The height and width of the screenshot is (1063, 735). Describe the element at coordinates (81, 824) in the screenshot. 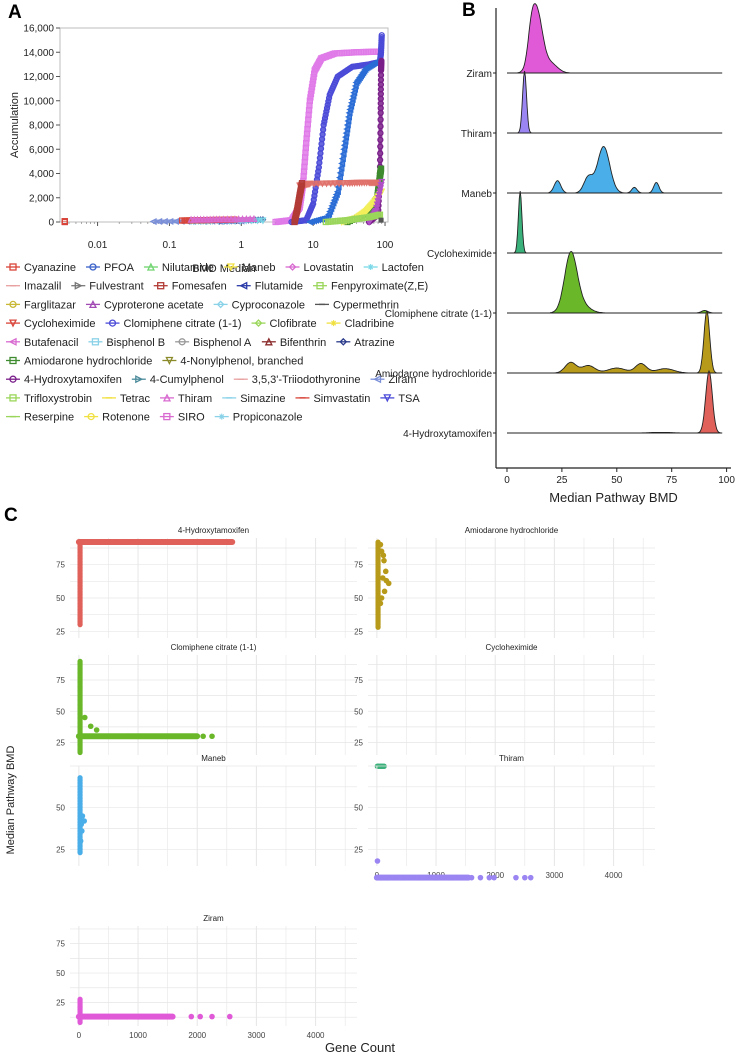

I see `point-maneb` at that location.